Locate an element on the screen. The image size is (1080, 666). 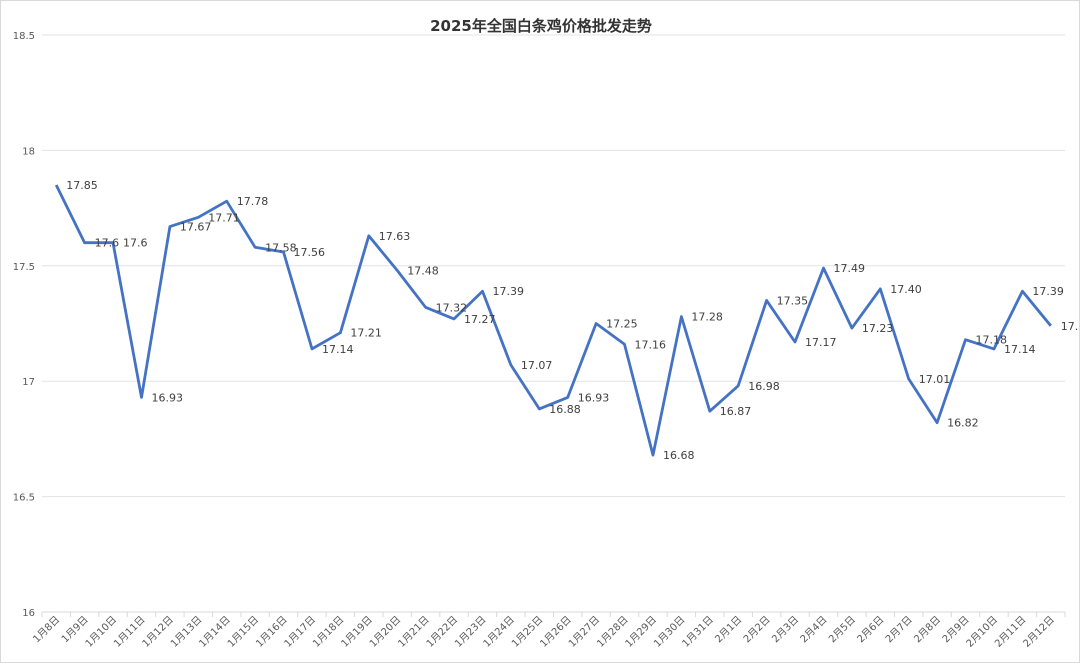
y-tick-label: 18 is located at coordinates (28, 151).